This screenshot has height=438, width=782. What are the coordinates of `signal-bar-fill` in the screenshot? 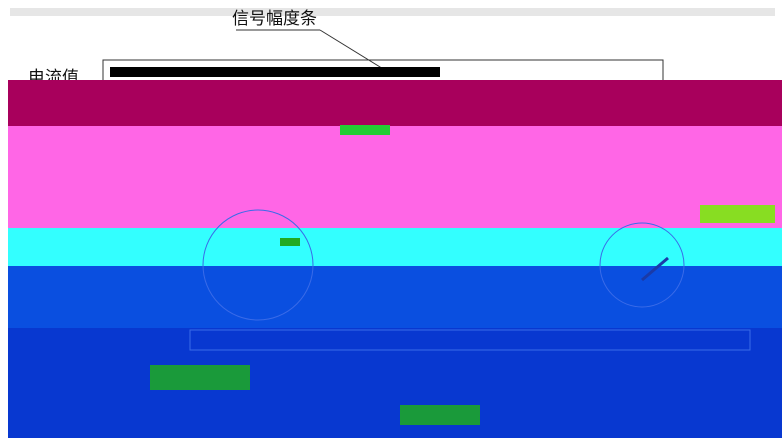 It's located at (275, 72).